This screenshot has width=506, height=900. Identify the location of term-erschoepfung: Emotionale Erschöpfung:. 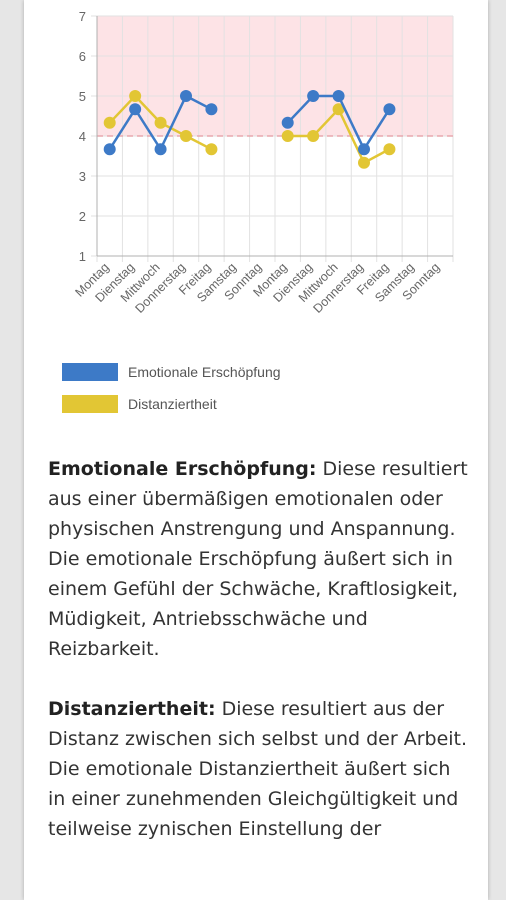
(182, 469).